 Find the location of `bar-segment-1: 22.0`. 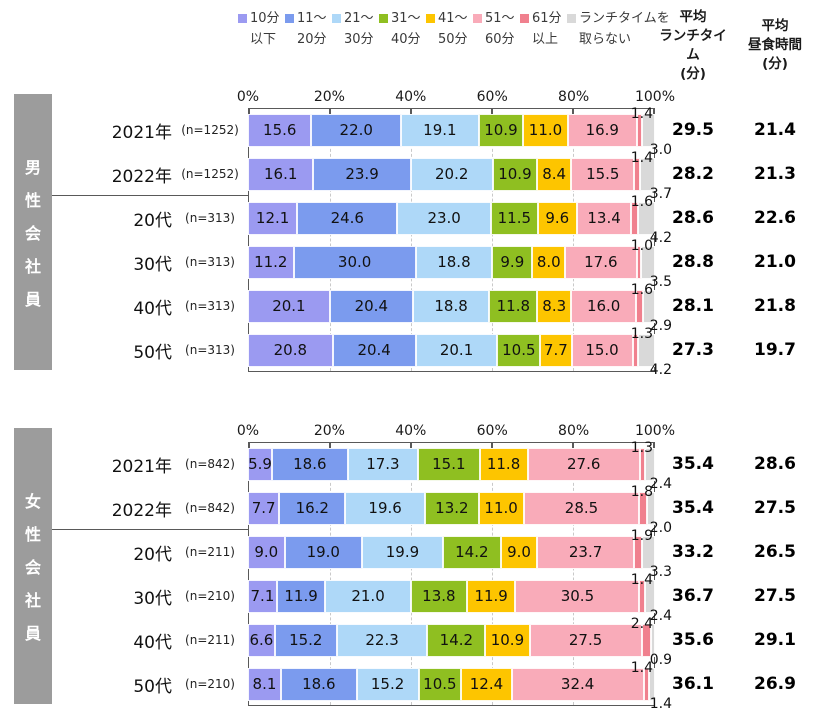

bar-segment-1: 22.0 is located at coordinates (356, 130).